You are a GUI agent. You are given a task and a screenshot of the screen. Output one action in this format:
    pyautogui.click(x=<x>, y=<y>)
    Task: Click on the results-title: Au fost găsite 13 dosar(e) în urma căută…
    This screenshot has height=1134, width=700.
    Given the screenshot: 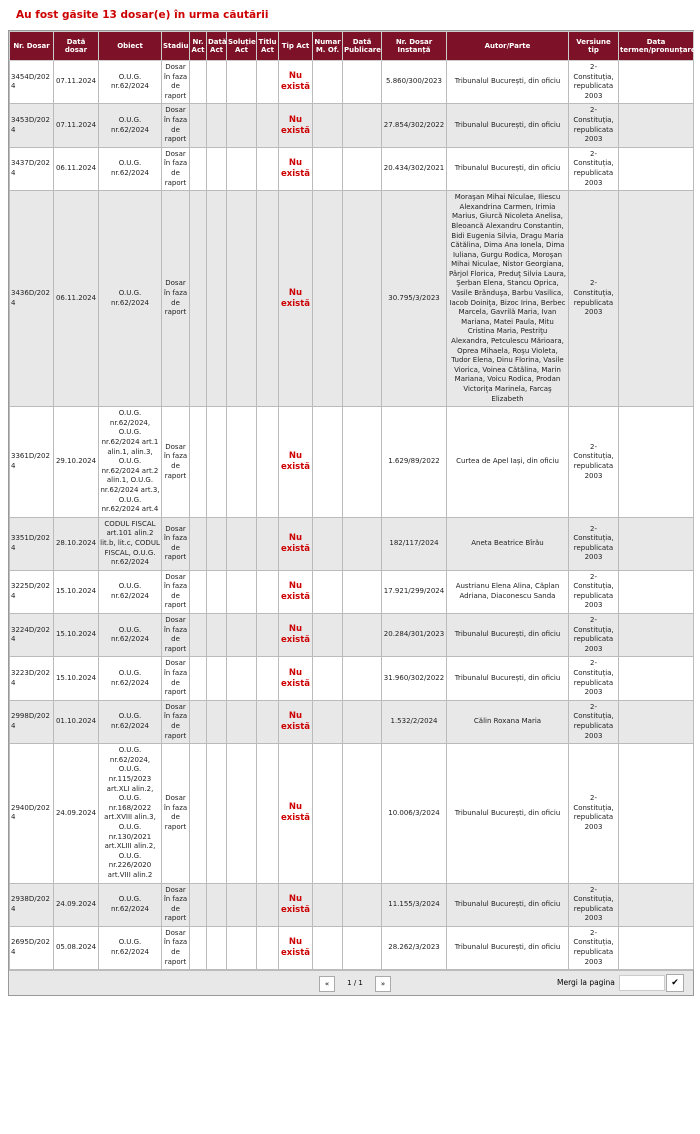 What is the action you would take?
    pyautogui.click(x=142, y=15)
    